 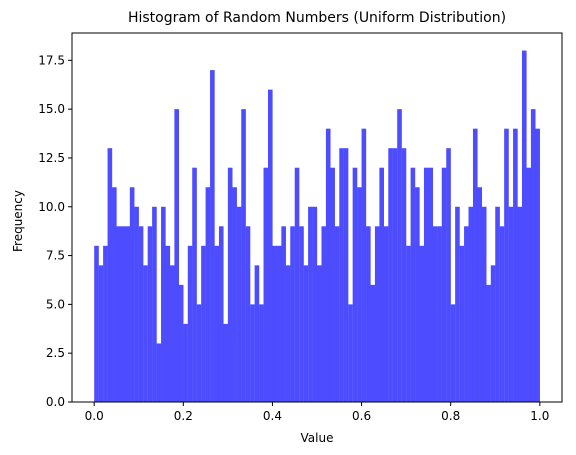 I want to click on x-tick-label: 1.0, so click(x=539, y=416).